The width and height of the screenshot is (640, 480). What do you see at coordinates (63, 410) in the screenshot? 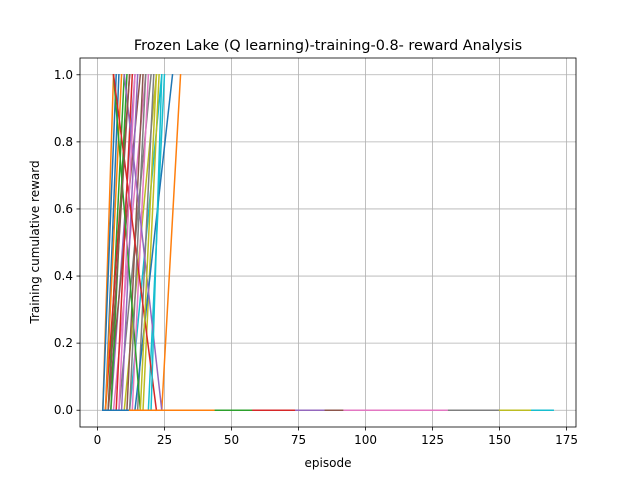
I see `y-tick-label: 0.0` at bounding box center [63, 410].